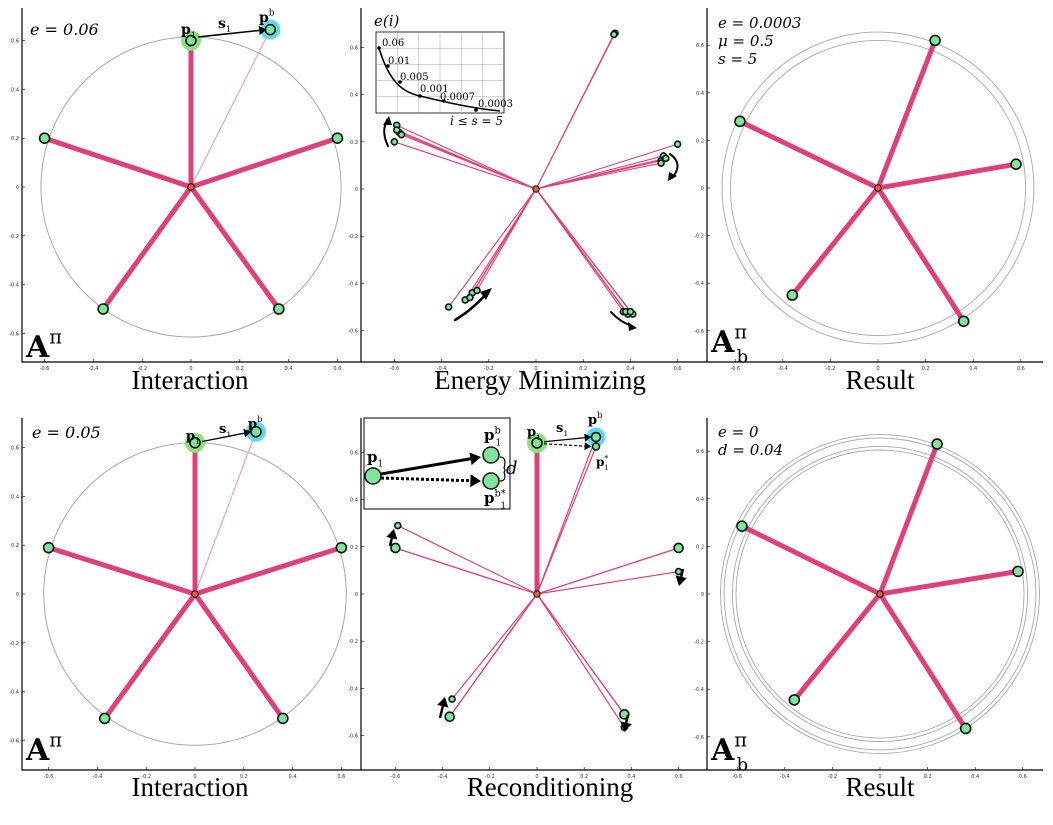 Image resolution: width=1053 pixels, height=825 pixels. I want to click on motion-arrow-left-head, so click(392, 534).